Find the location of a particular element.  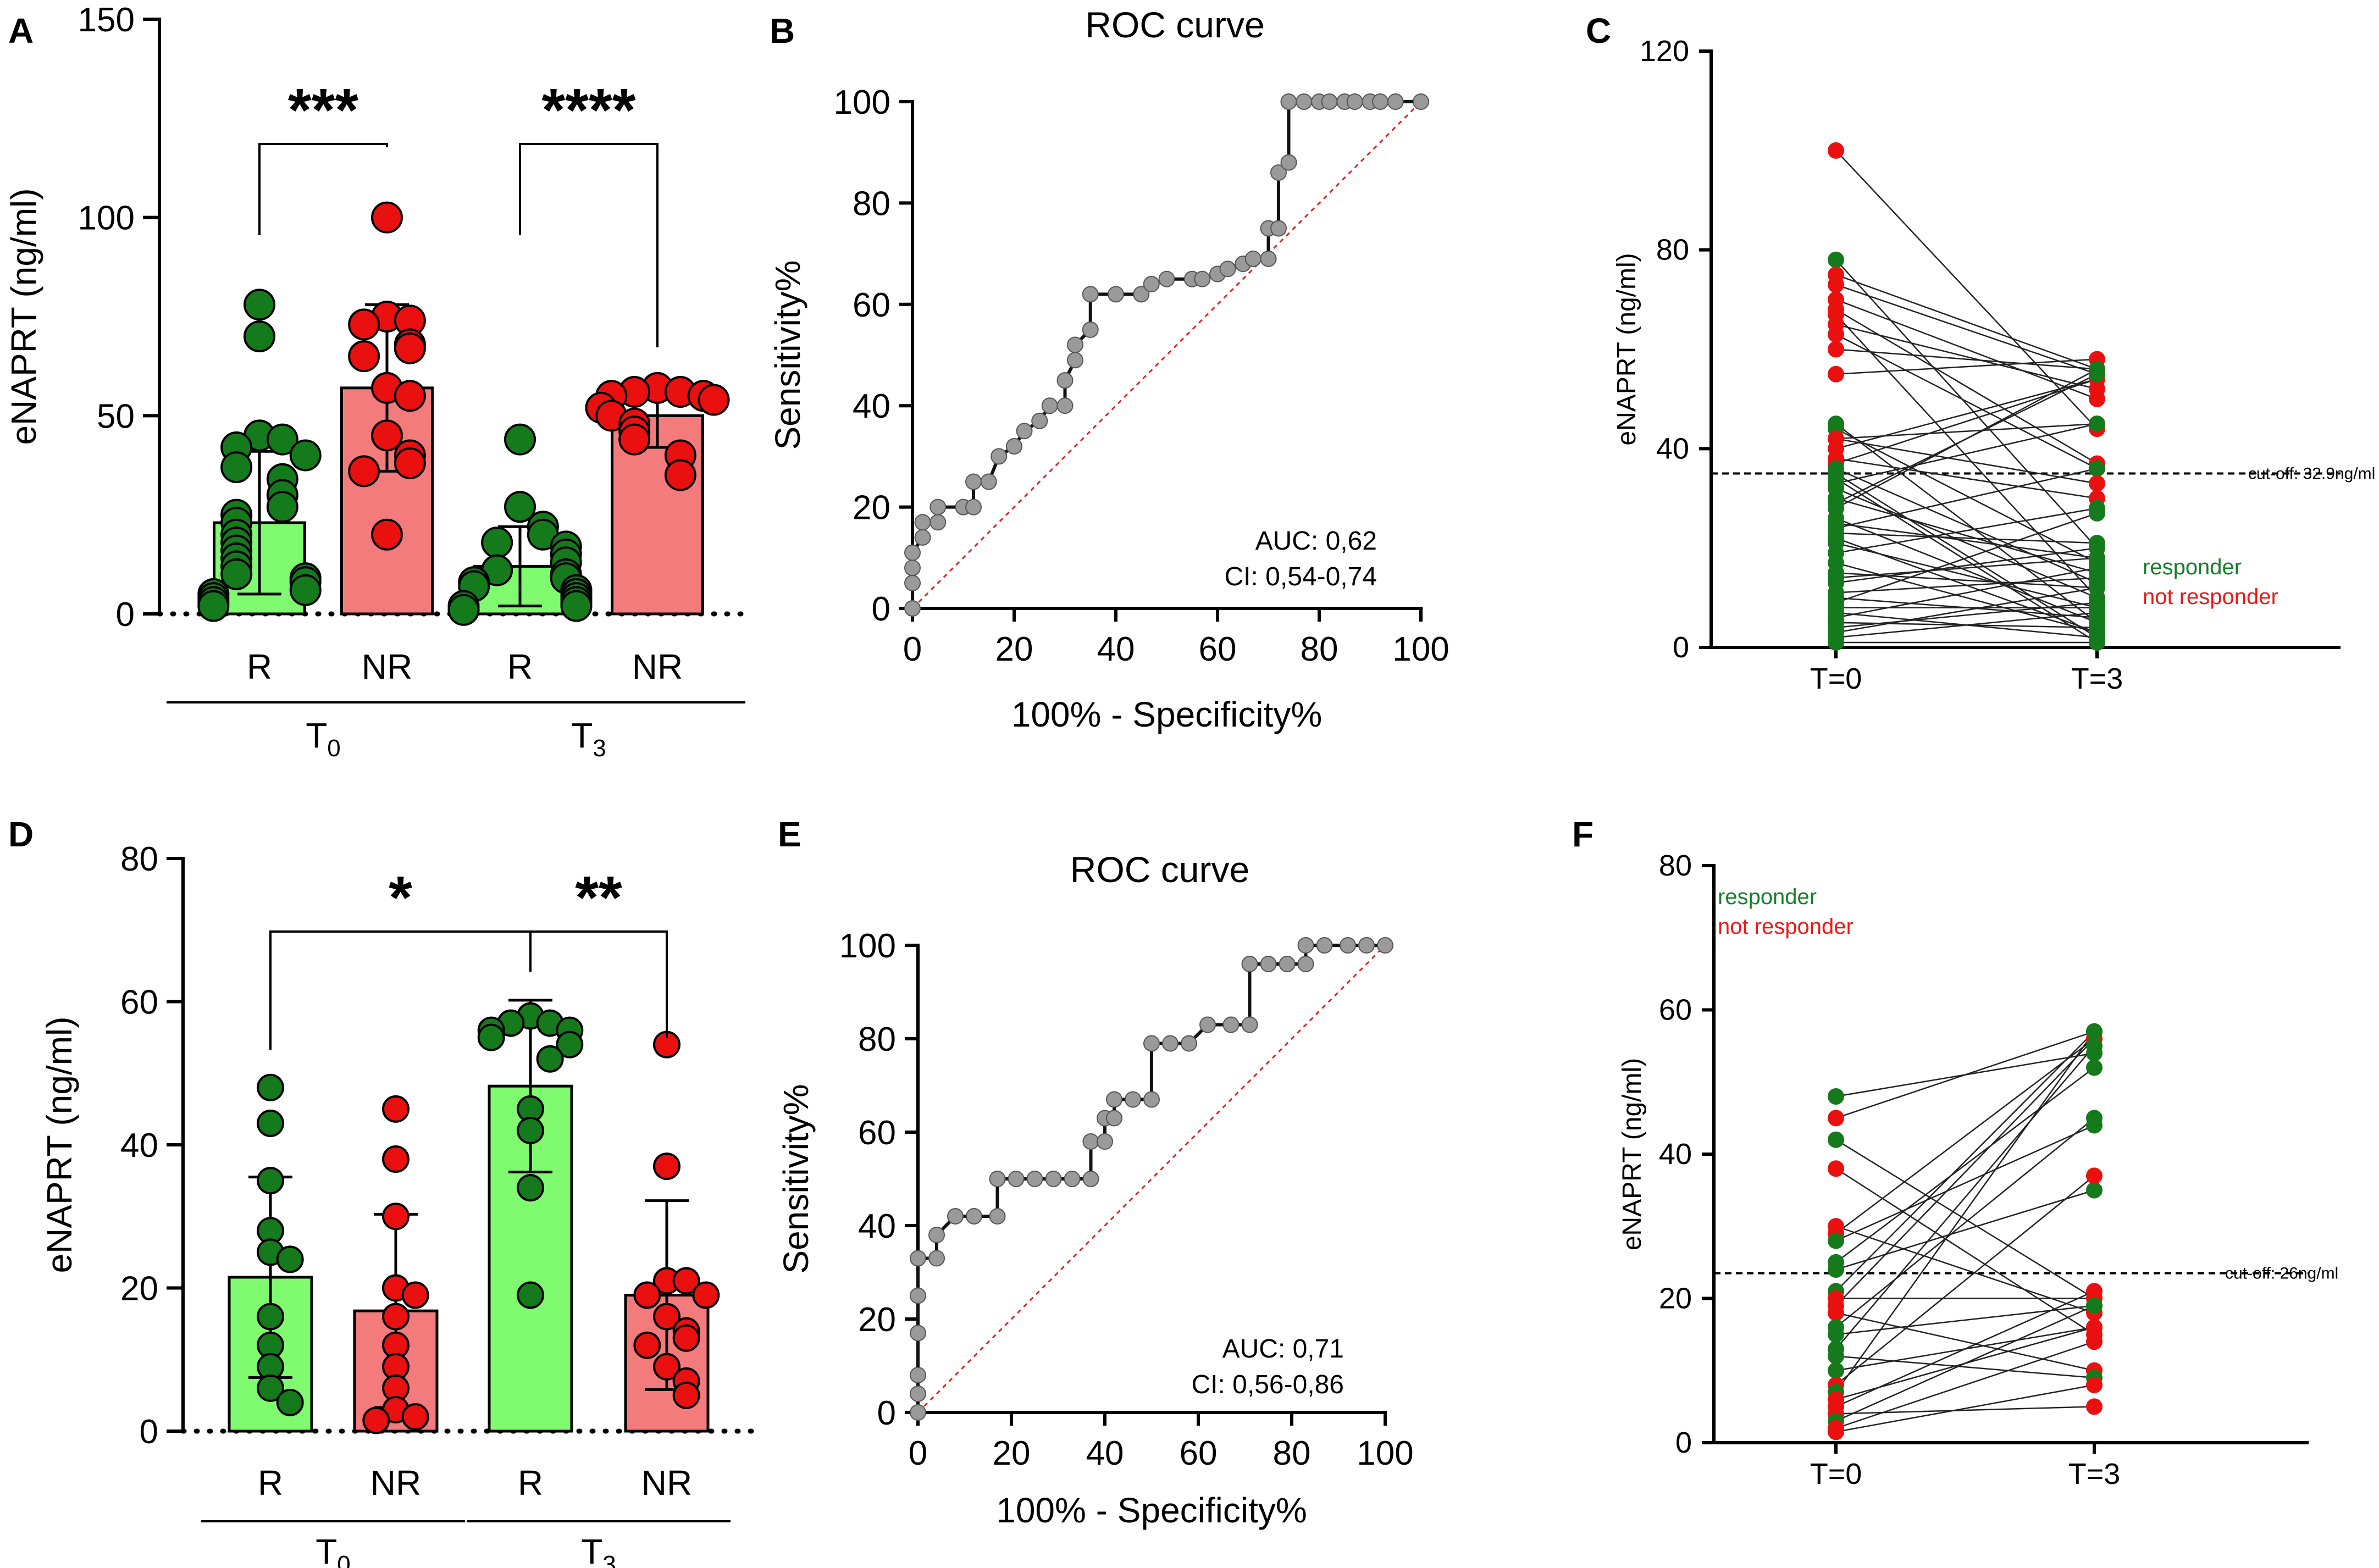

cutoff-label: cut-off: 32.9ng/ml is located at coordinates (2311, 474).